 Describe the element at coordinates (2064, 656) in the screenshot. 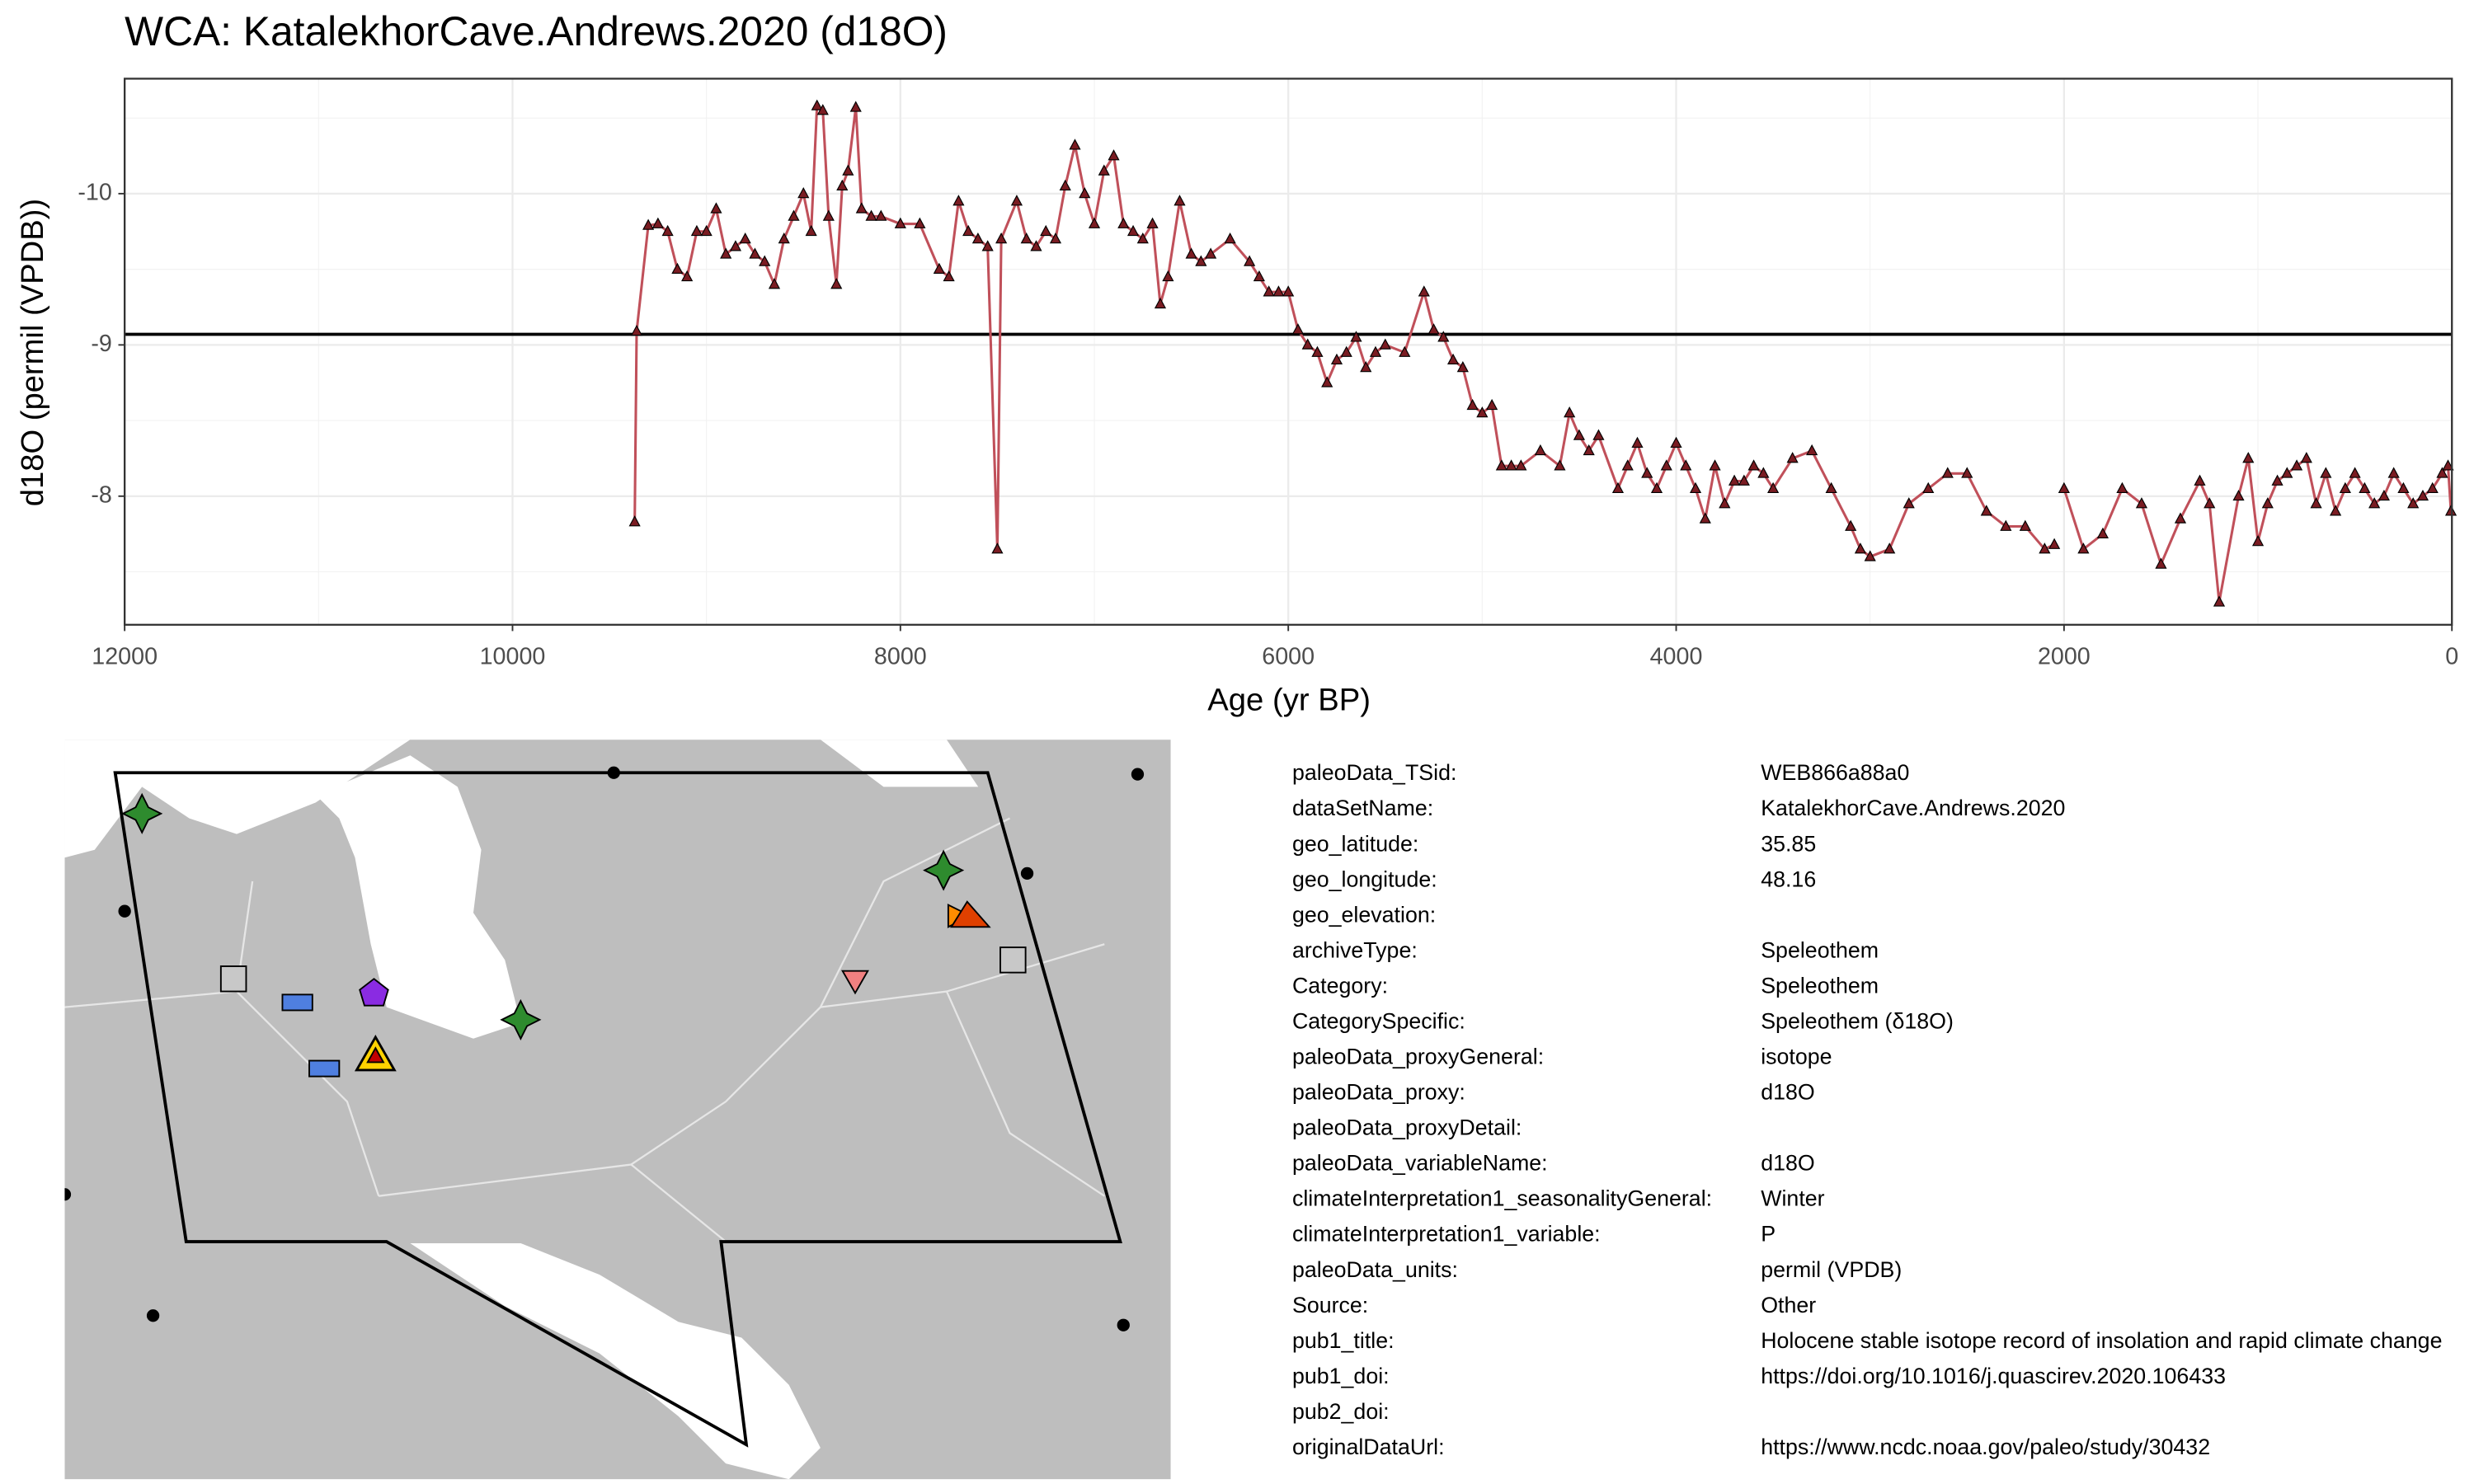

I see `x-tick-label: 2000` at that location.